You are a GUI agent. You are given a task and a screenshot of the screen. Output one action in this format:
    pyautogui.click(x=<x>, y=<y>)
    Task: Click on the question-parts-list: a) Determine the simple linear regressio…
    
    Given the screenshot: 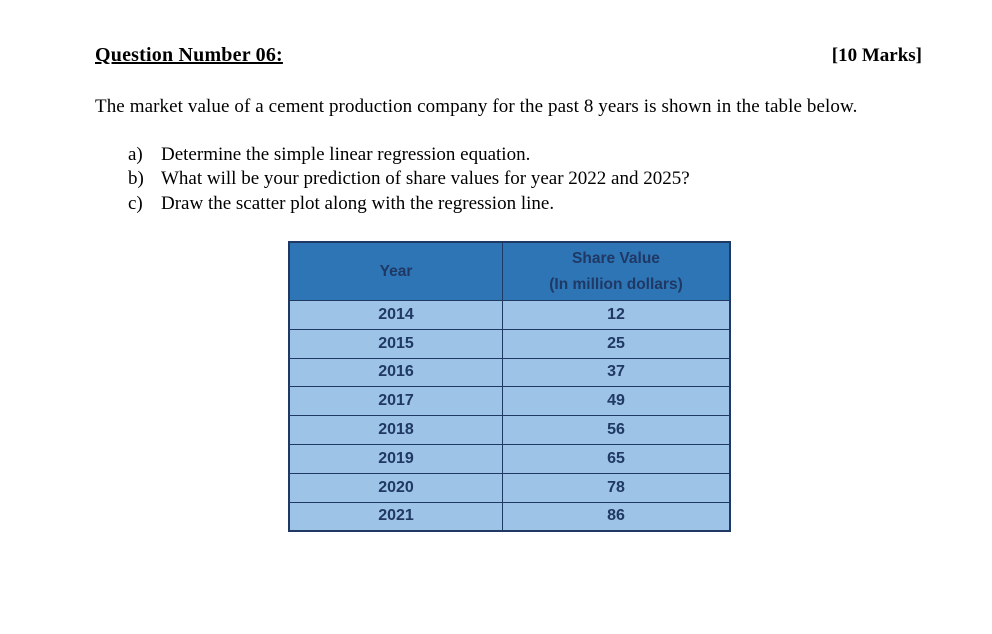 What is the action you would take?
    pyautogui.click(x=409, y=179)
    